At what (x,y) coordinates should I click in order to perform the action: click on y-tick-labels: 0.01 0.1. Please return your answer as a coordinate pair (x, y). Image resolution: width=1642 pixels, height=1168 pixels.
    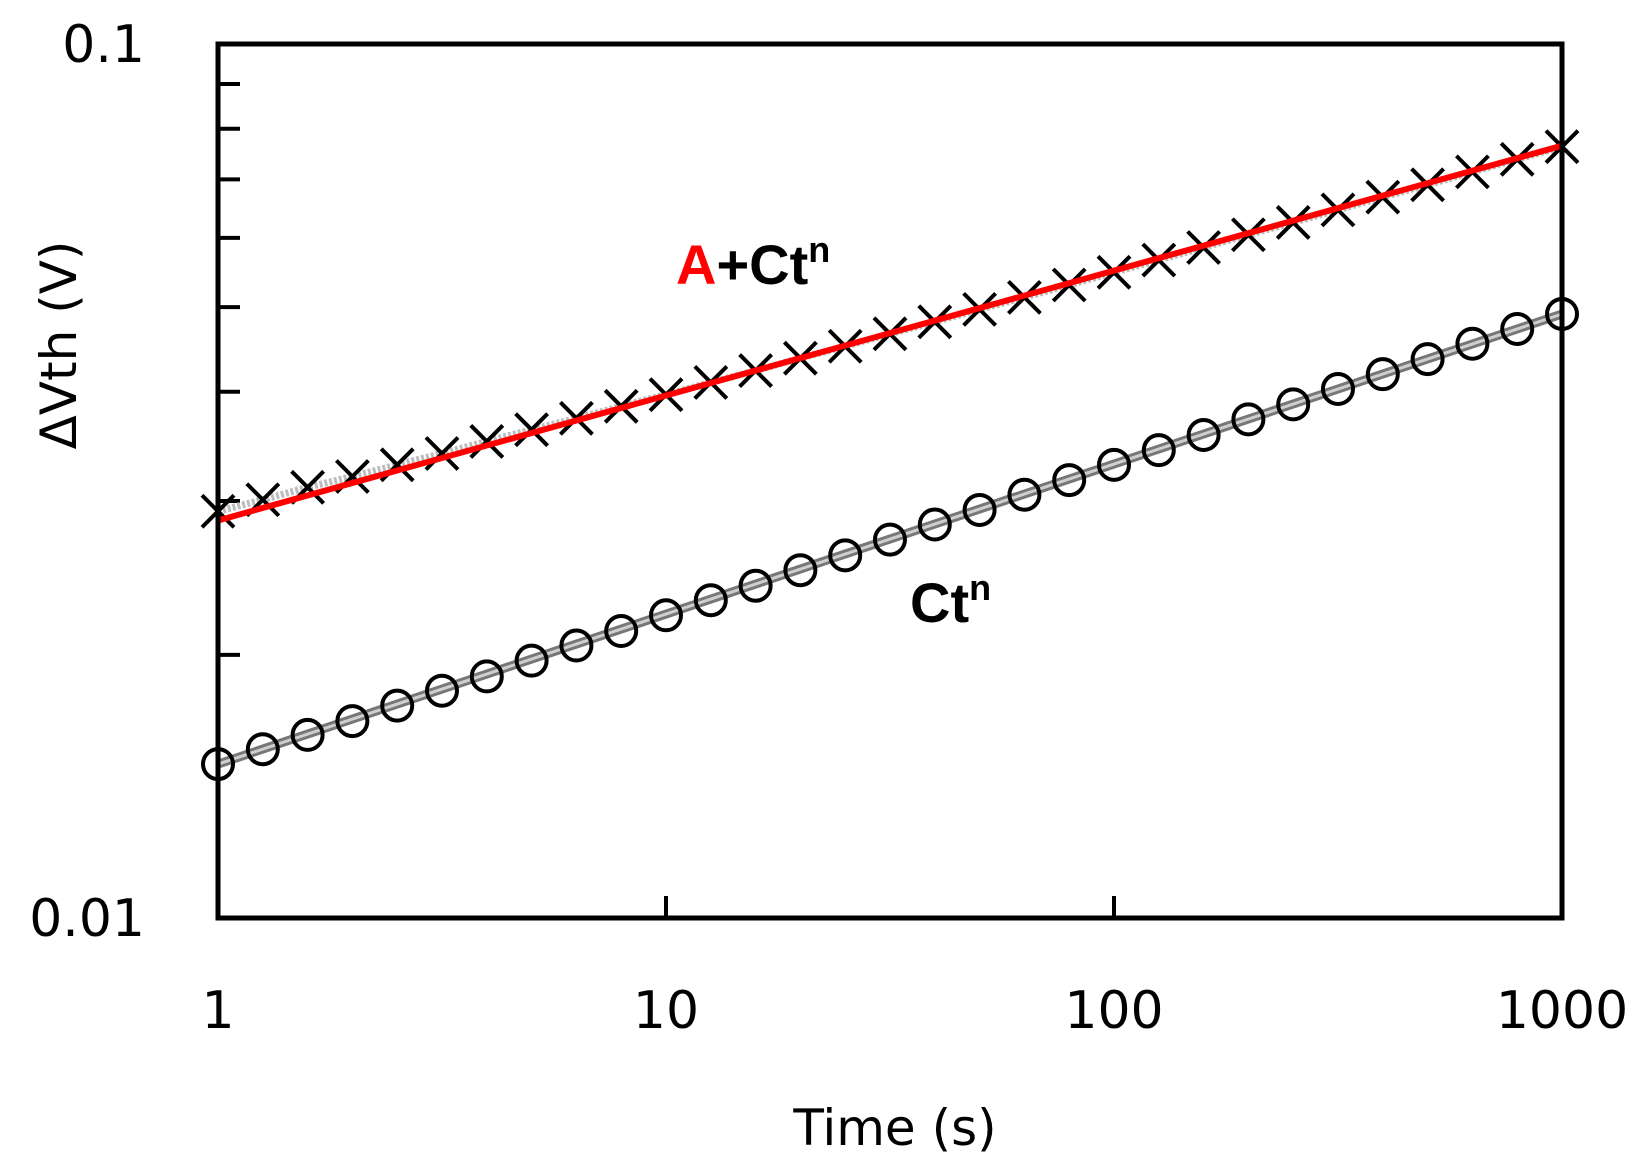
    Looking at the image, I should click on (87, 482).